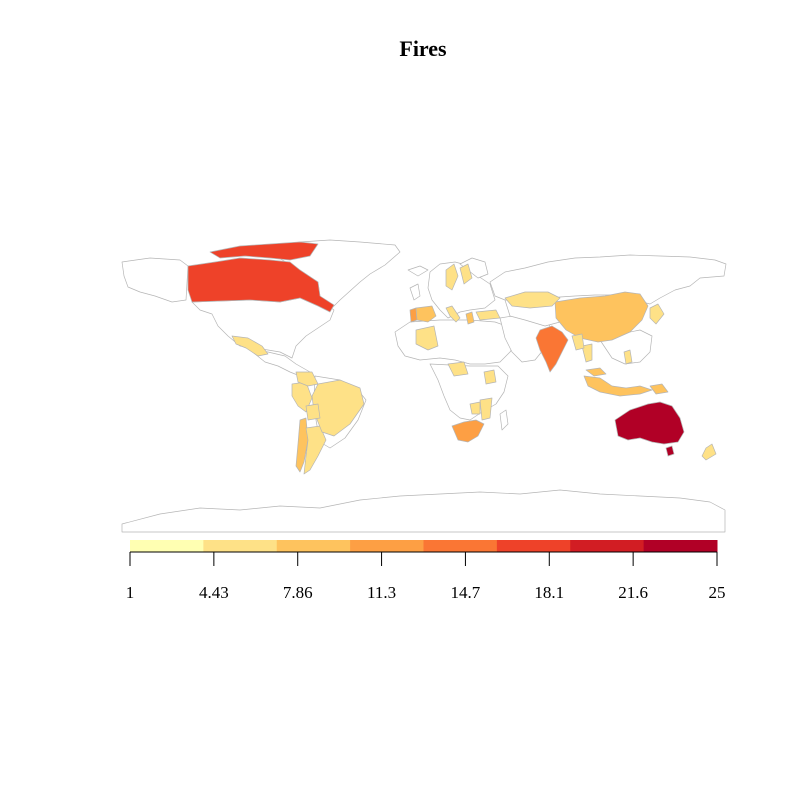 The image size is (800, 800). What do you see at coordinates (504, 420) in the screenshot?
I see `region-madagascar` at bounding box center [504, 420].